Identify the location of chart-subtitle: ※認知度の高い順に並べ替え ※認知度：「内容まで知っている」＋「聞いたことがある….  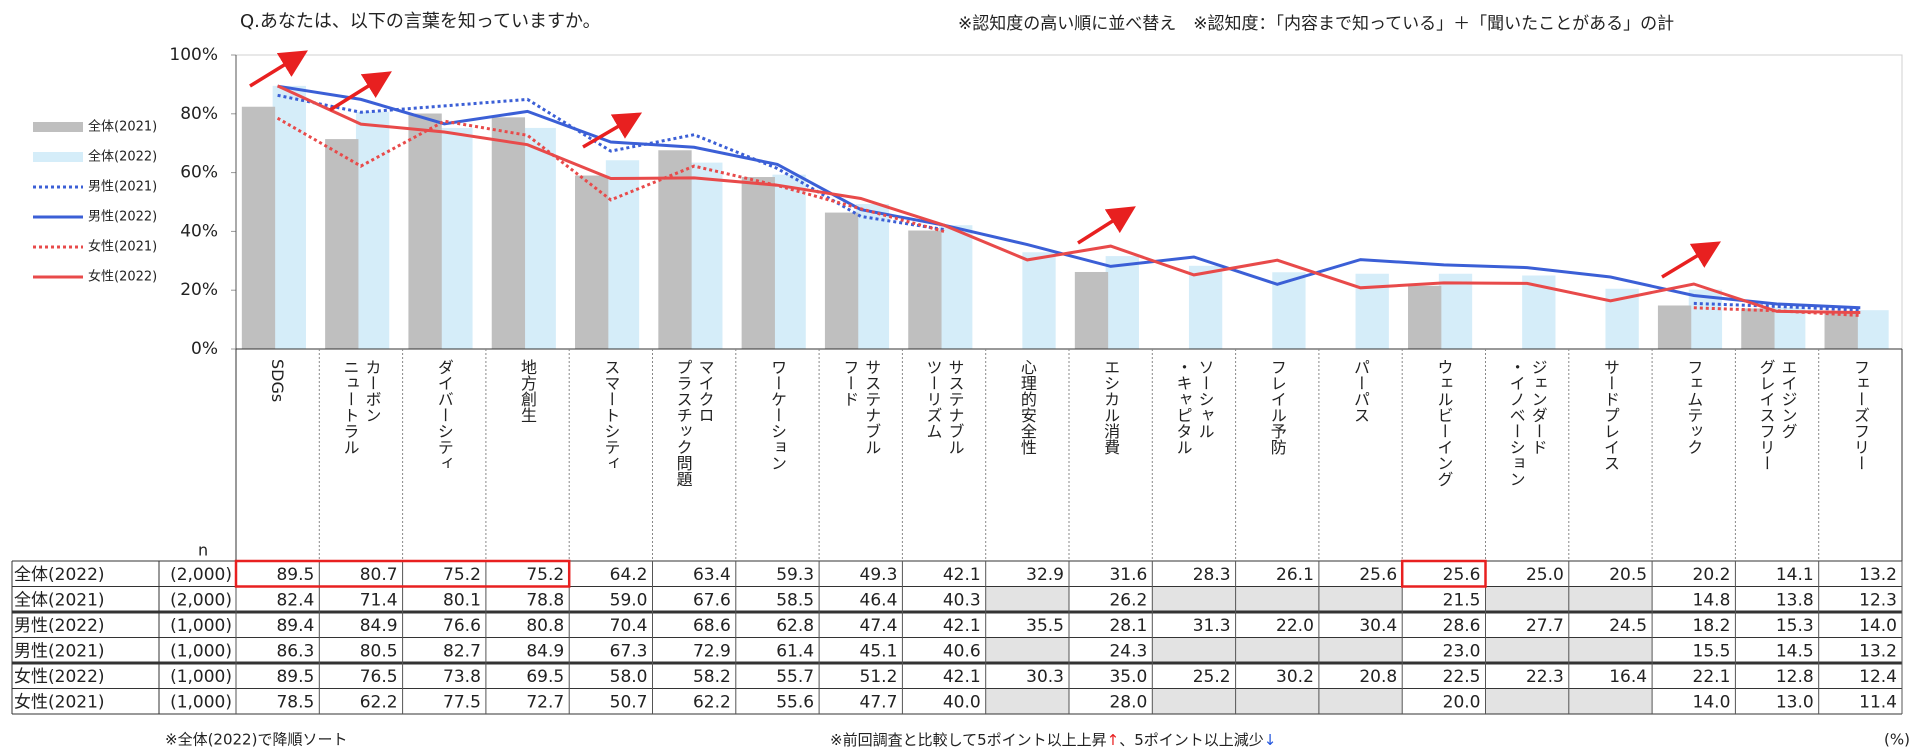
(1316, 24).